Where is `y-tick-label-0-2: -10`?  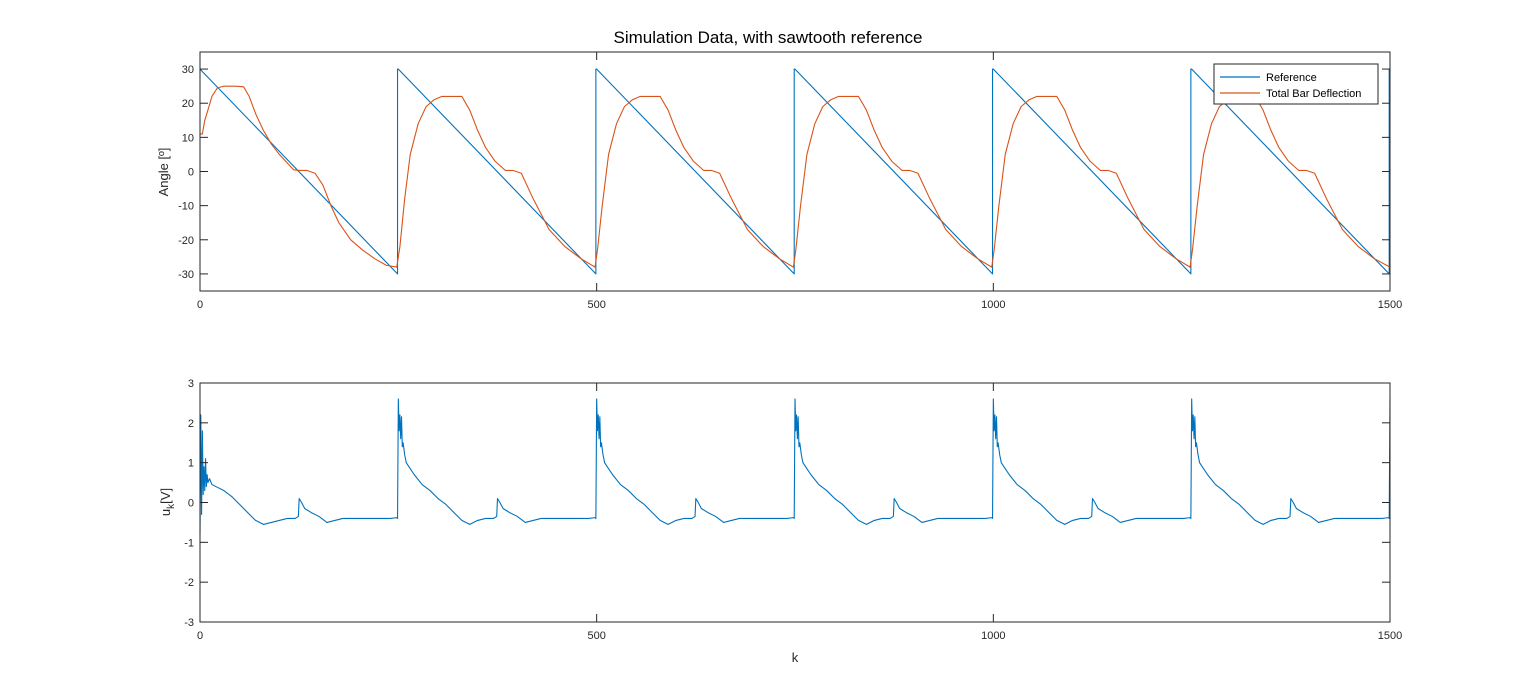 y-tick-label-0-2: -10 is located at coordinates (186, 207).